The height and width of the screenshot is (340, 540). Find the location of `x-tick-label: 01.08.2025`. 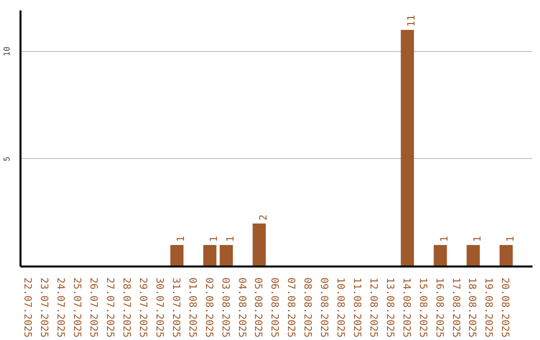

x-tick-label: 01.08.2025 is located at coordinates (192, 308).